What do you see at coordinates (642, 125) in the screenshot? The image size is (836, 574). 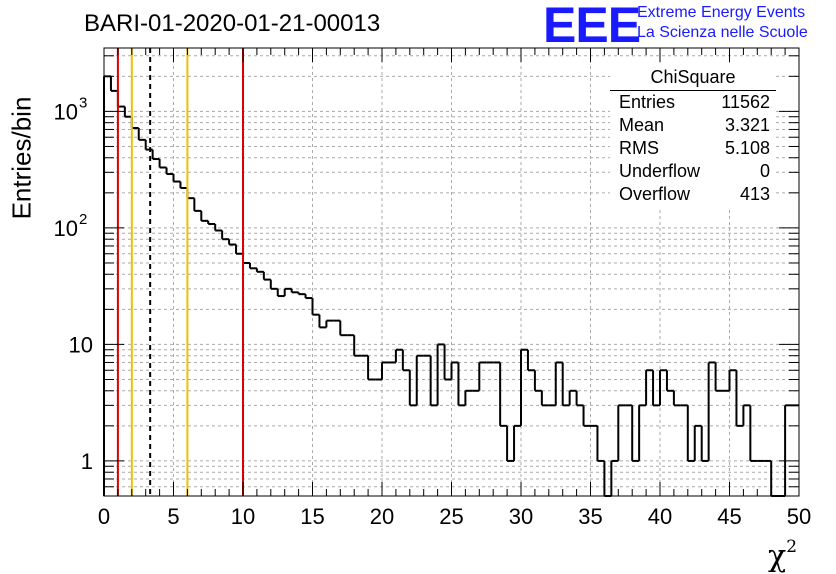 I see `stats-key: Mean` at bounding box center [642, 125].